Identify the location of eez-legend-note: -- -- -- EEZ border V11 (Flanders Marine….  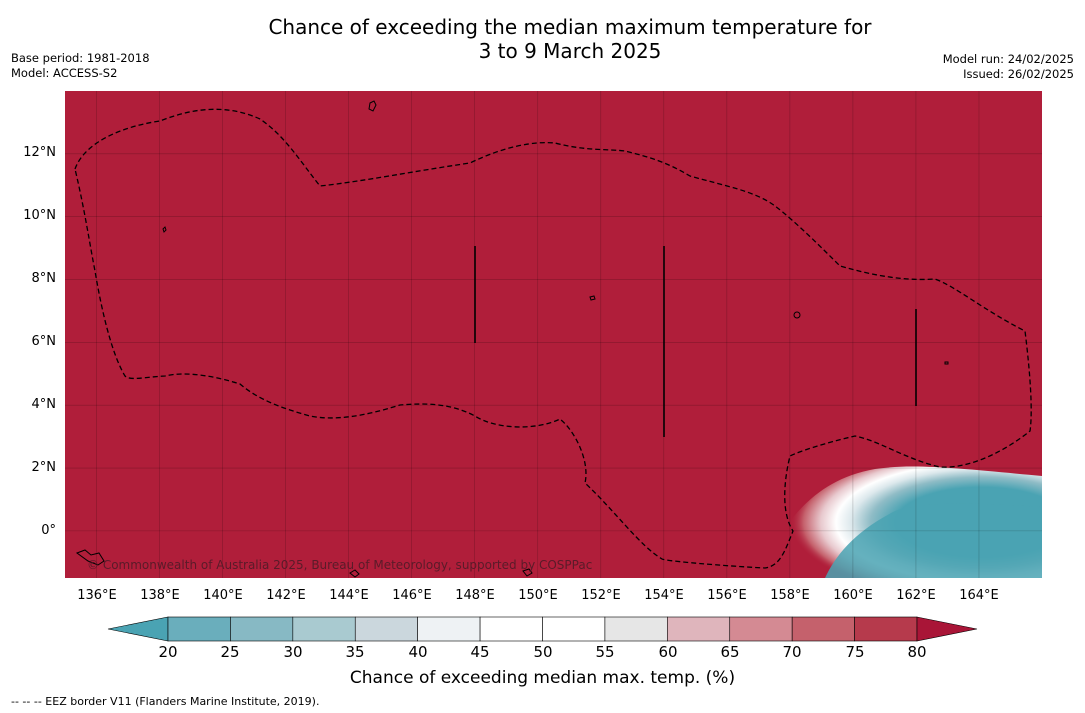
(165, 701).